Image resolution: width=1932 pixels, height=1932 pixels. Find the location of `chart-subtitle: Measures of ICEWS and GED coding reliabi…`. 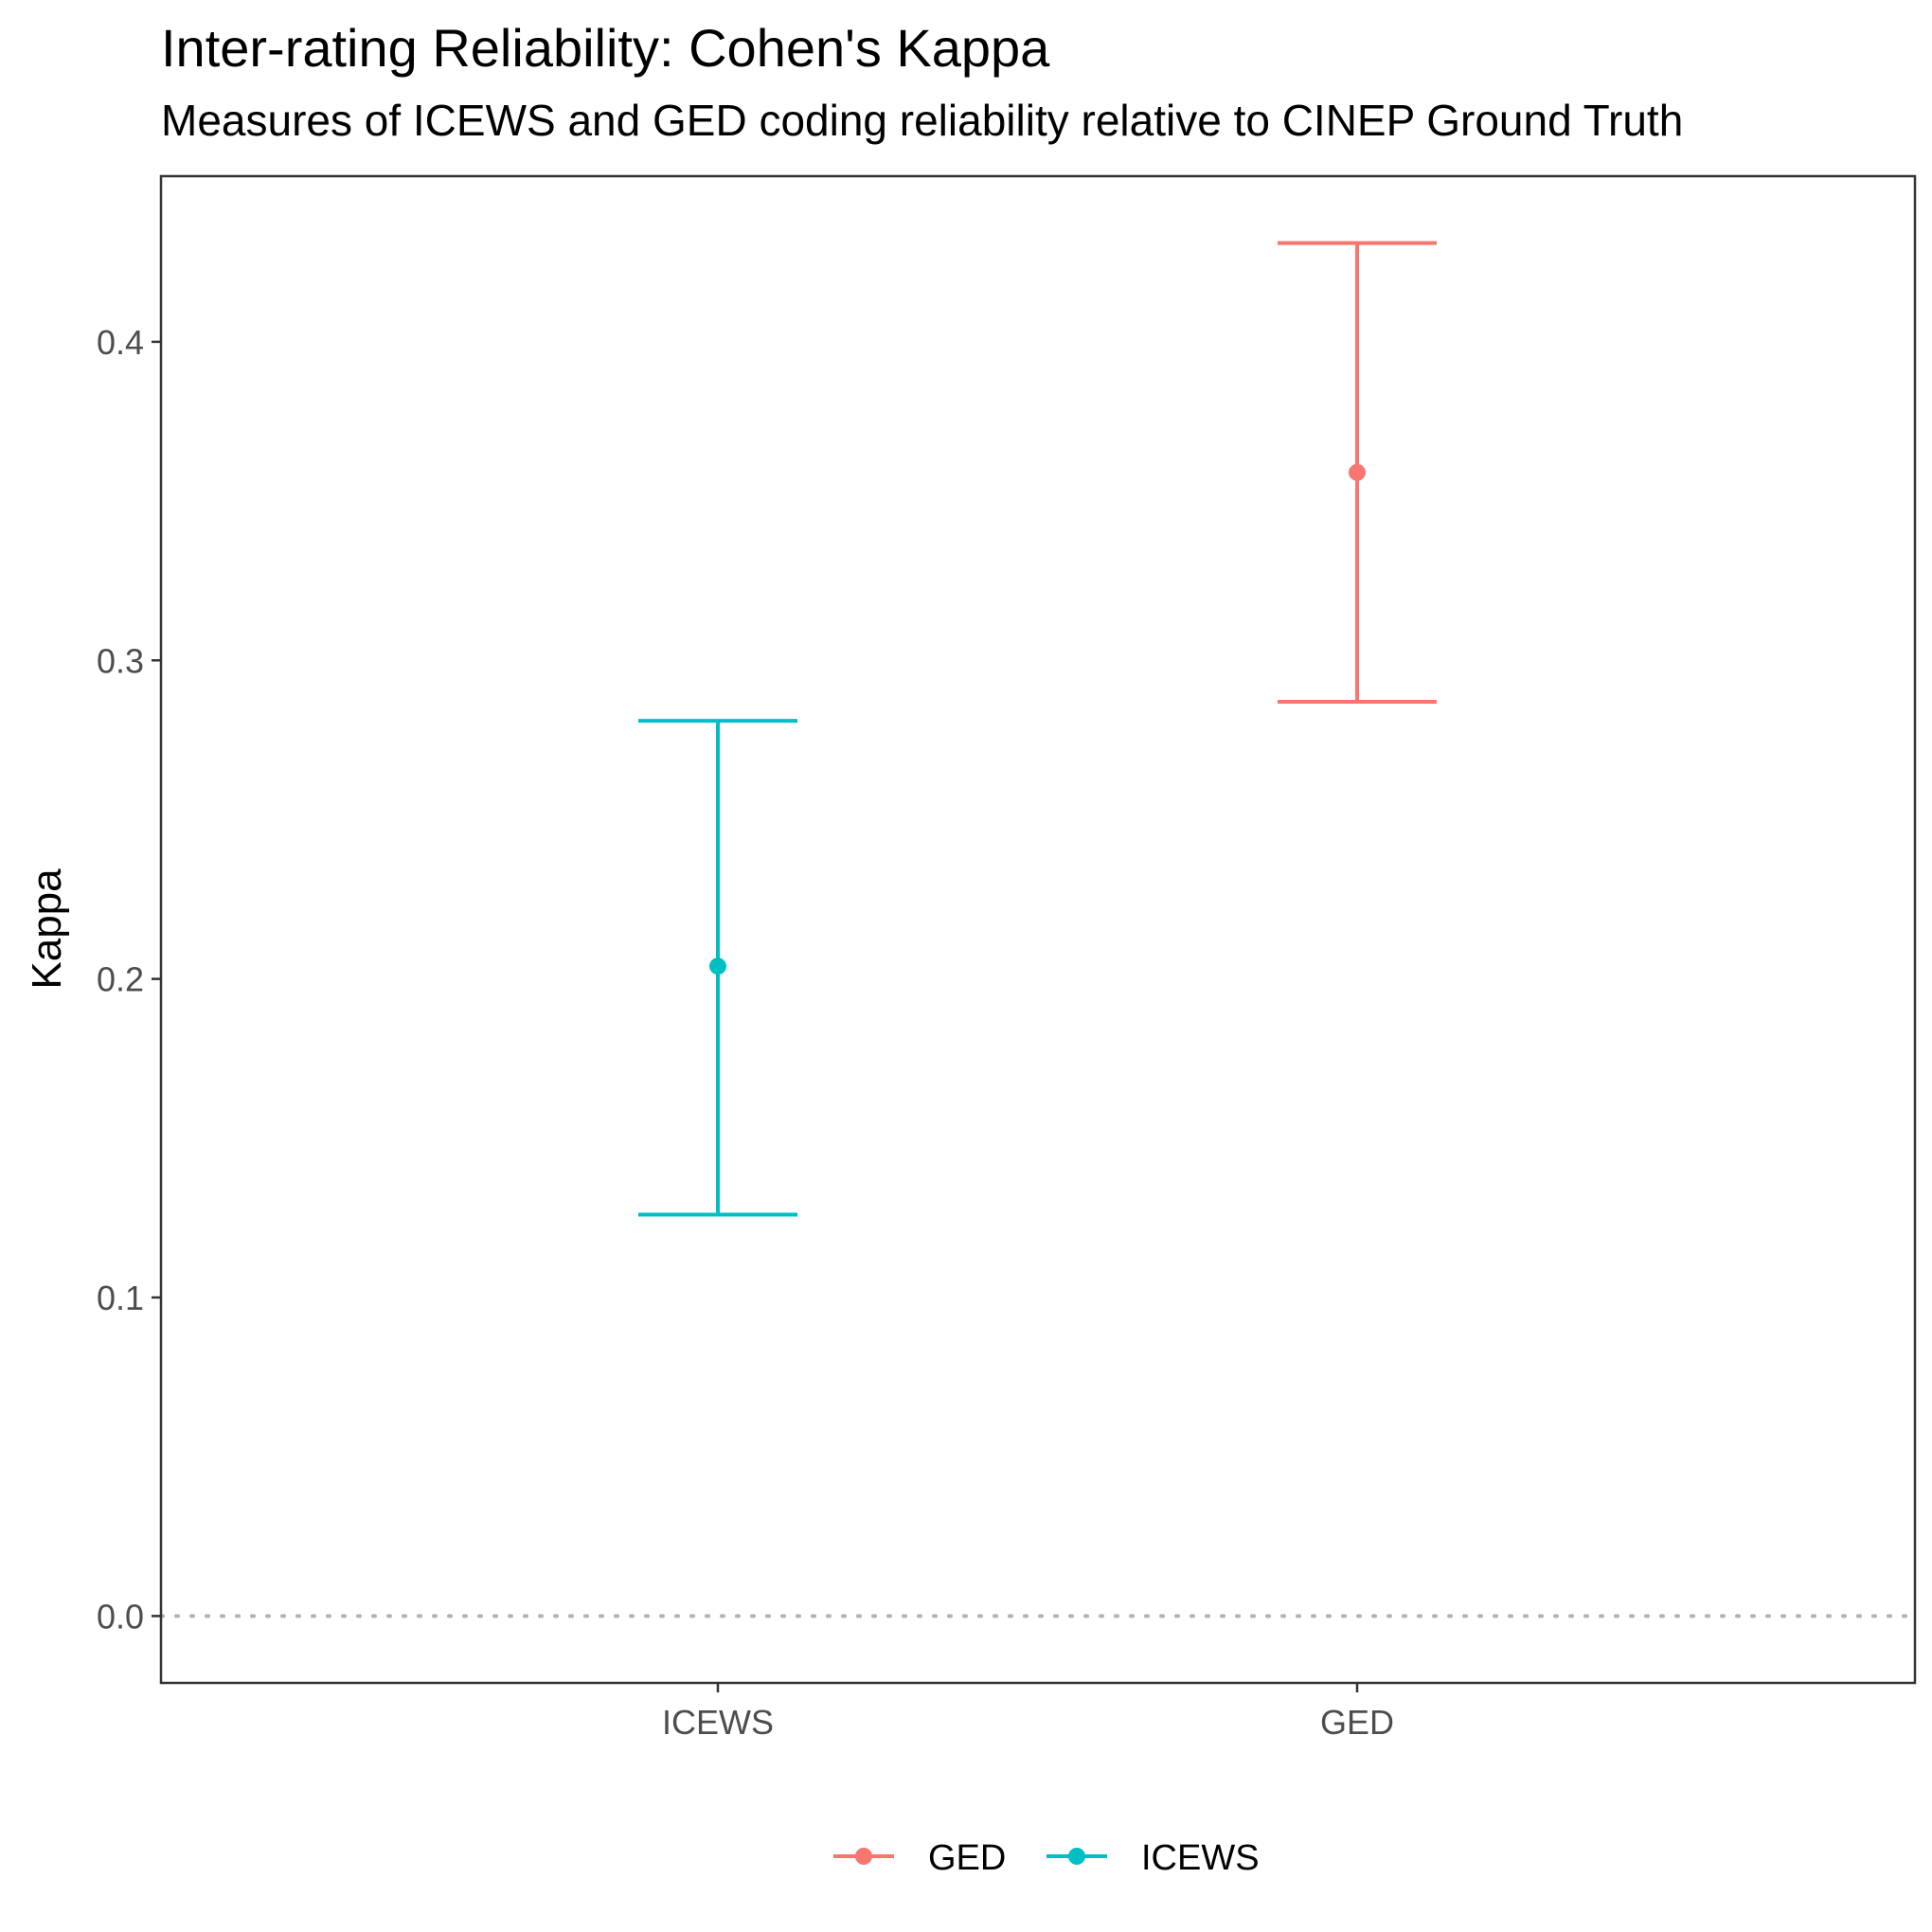

chart-subtitle: Measures of ICEWS and GED coding reliabi… is located at coordinates (922, 120).